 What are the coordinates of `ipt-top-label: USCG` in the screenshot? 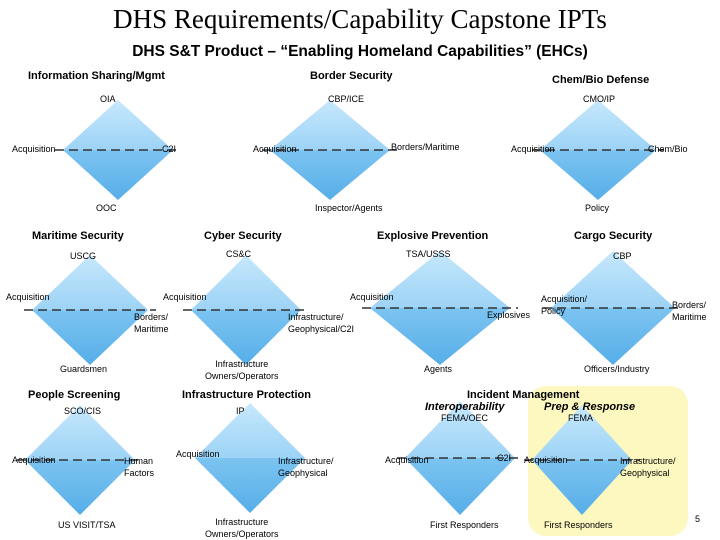 It's located at (83, 256).